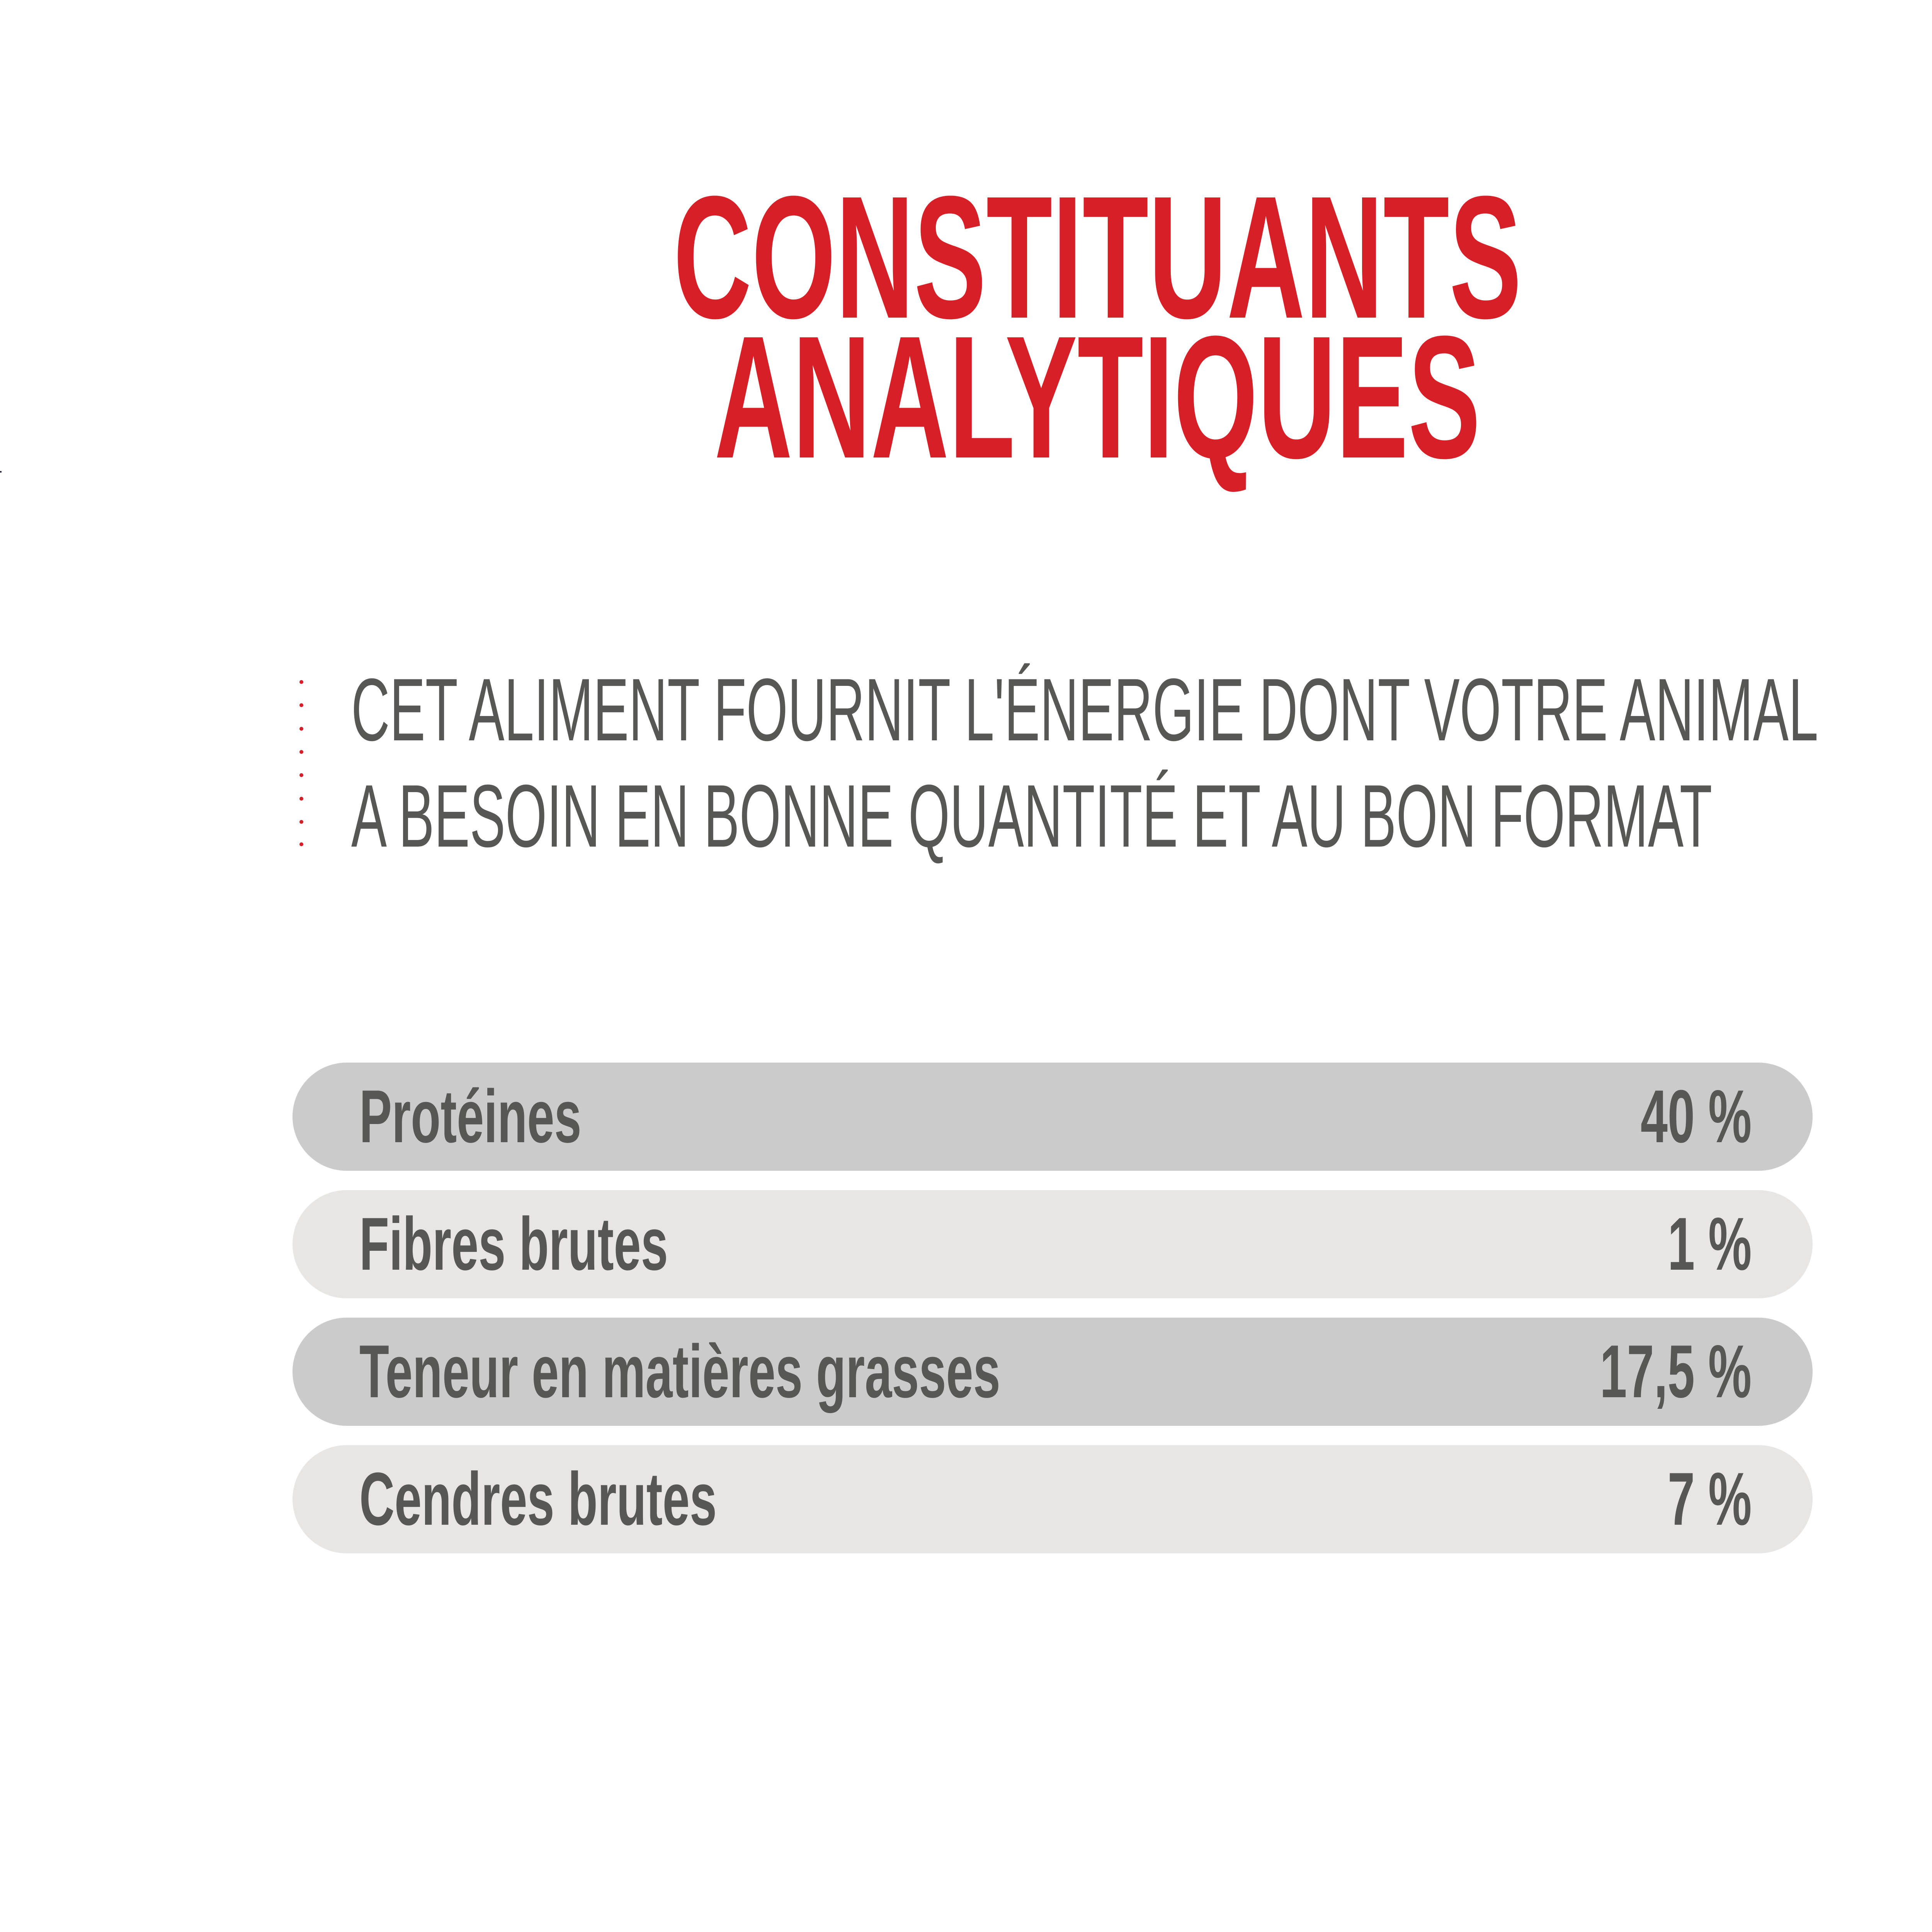 The width and height of the screenshot is (1932, 1932). Describe the element at coordinates (1053, 1499) in the screenshot. I see `constituent-row-cendres: Cendres brutes 7 %` at that location.